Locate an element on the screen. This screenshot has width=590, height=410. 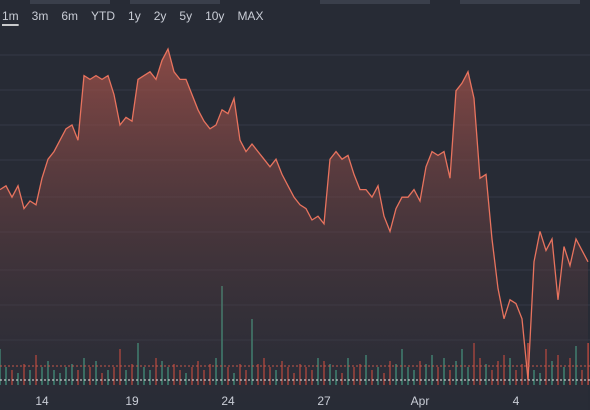
range-button: 3m is located at coordinates (40, 16).